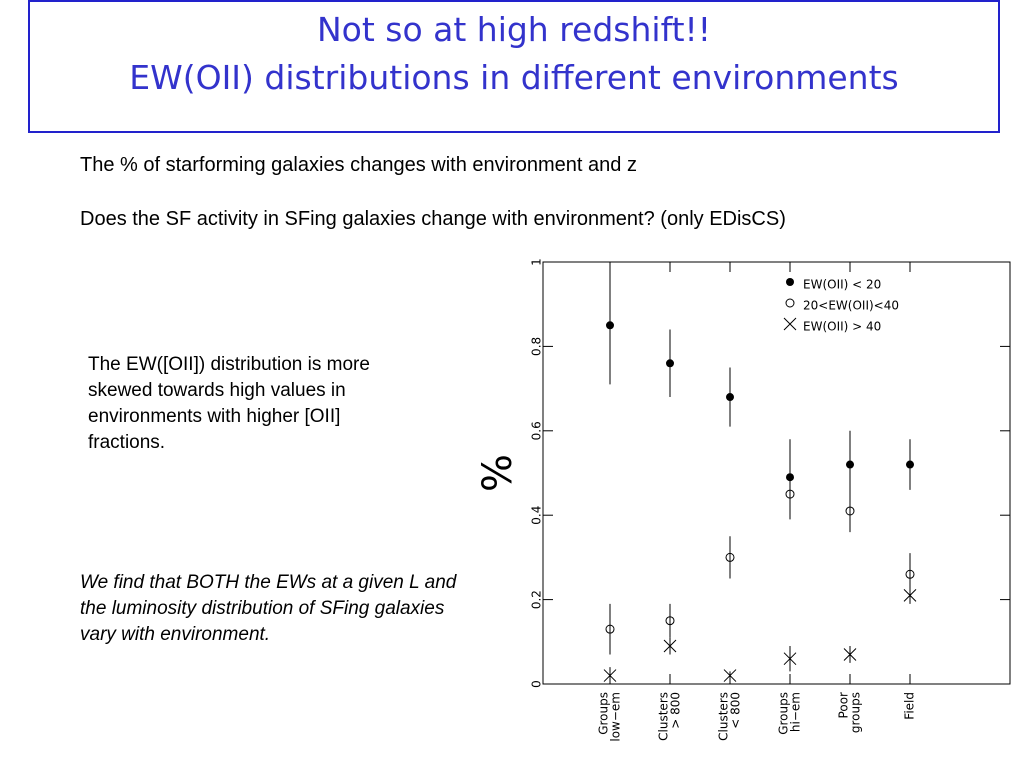 The image size is (1024, 768). Describe the element at coordinates (844, 705) in the screenshot. I see `x-tick-label: Poor` at that location.